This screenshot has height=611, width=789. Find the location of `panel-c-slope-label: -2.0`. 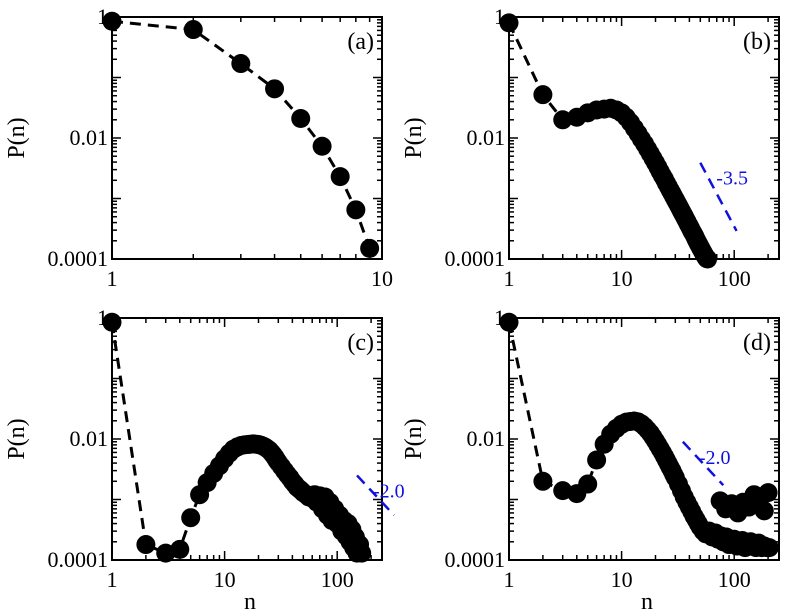

panel-c-slope-label: -2.0 is located at coordinates (389, 491).